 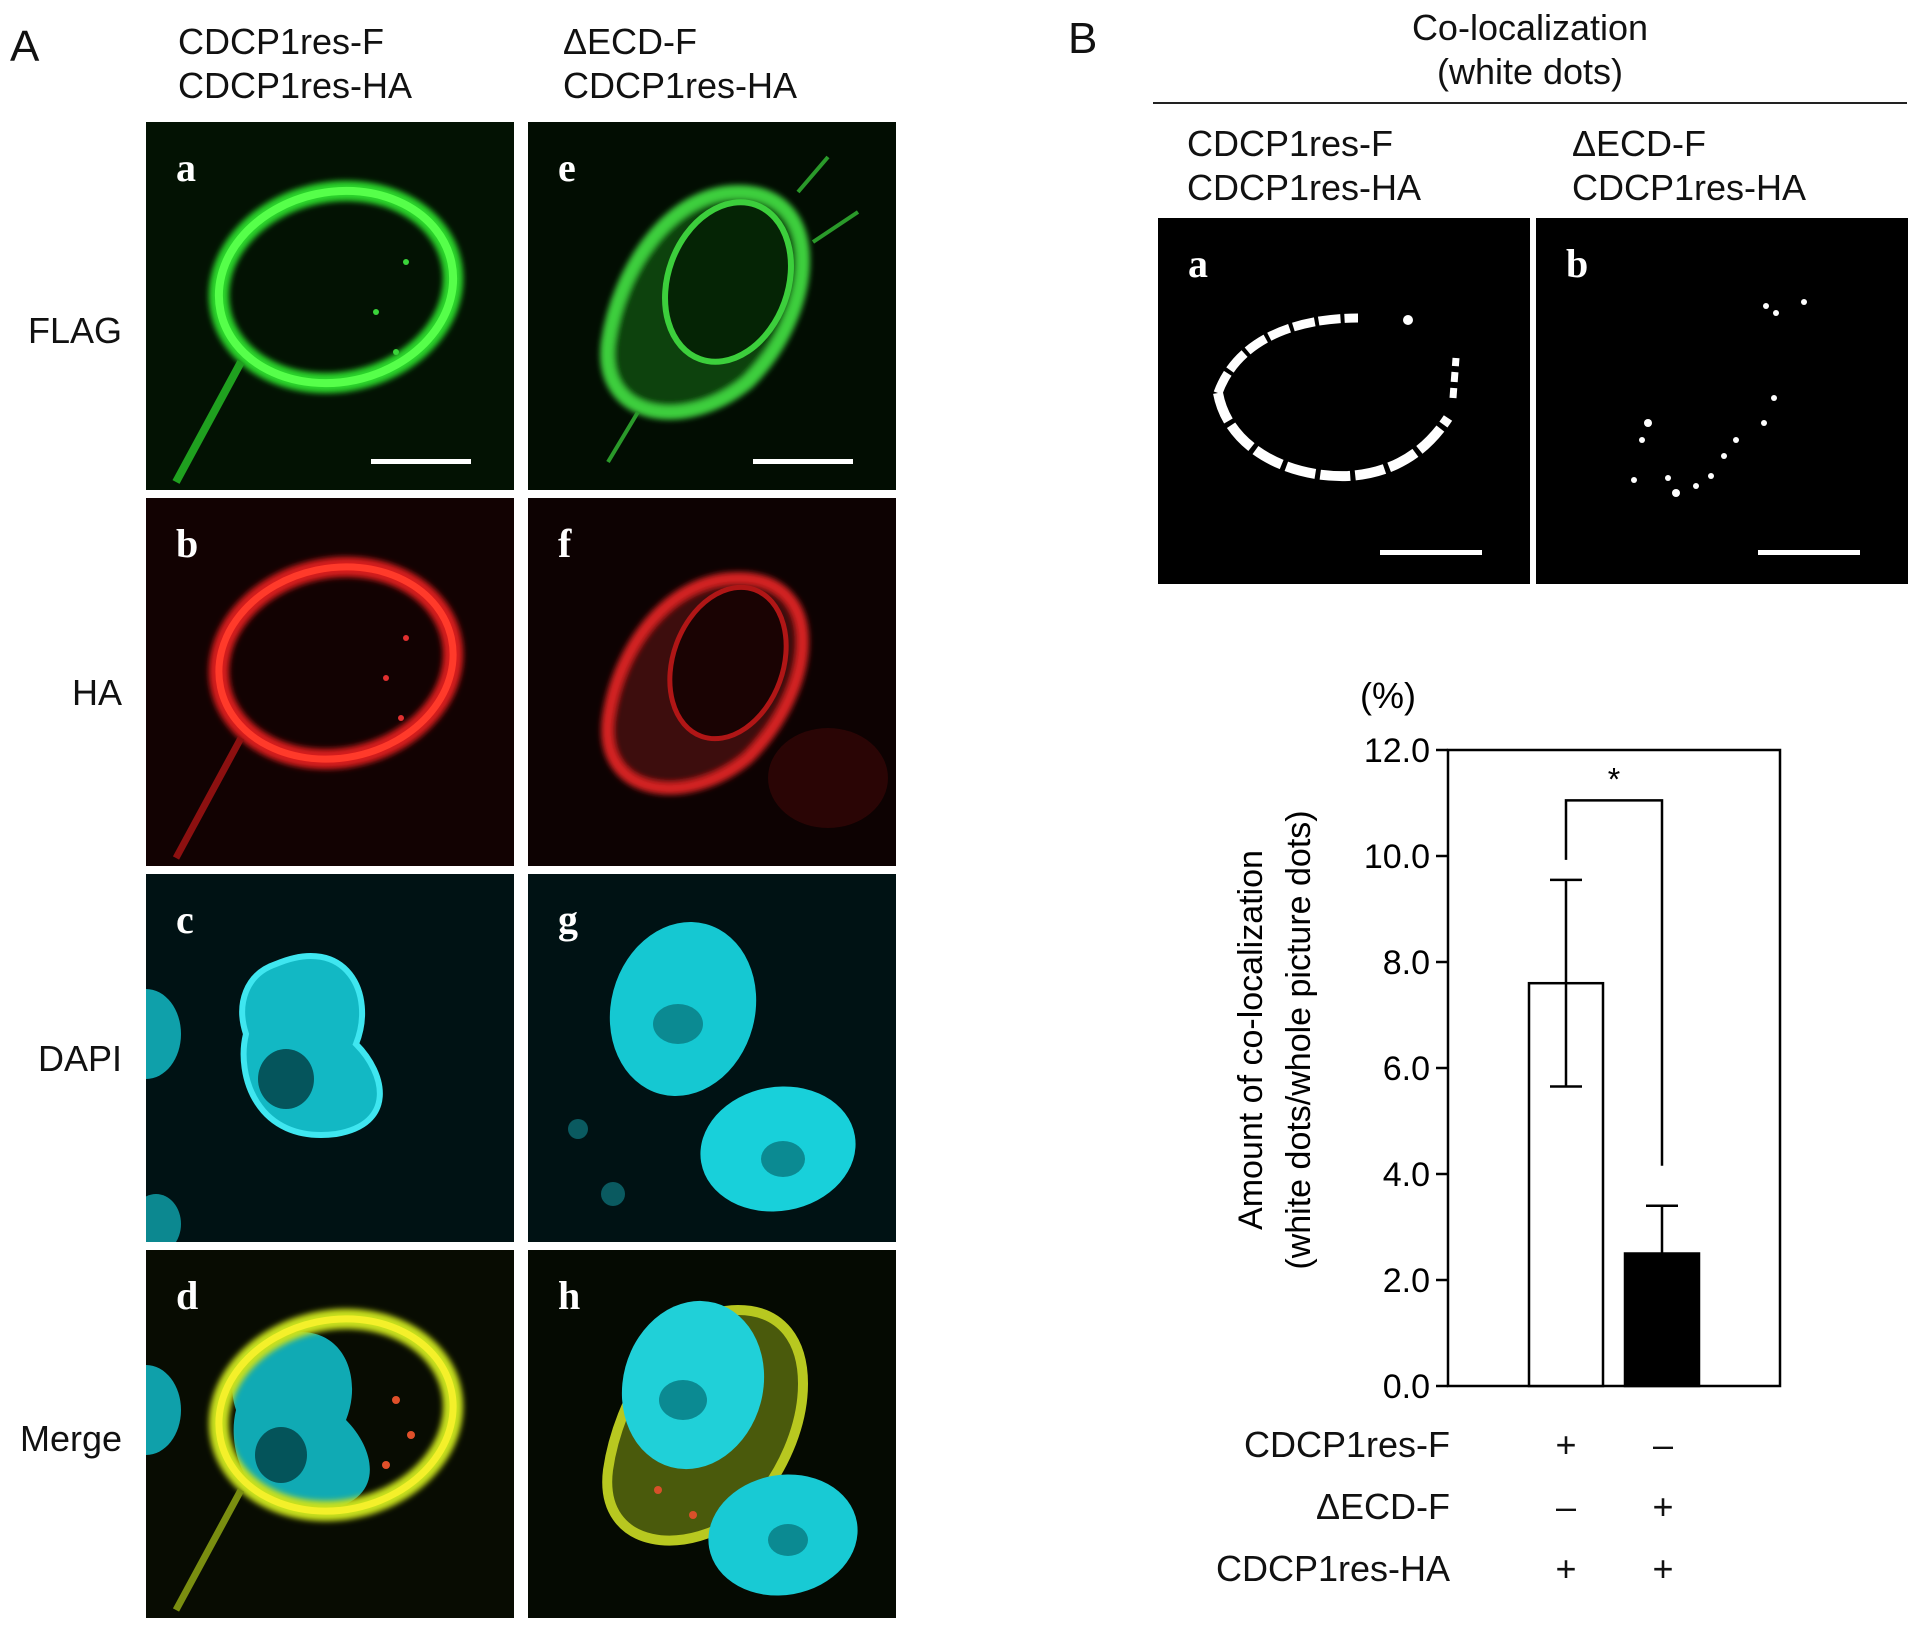 What do you see at coordinates (1304, 187) in the screenshot?
I see `b-col1-line2: CDCP1res-HA` at bounding box center [1304, 187].